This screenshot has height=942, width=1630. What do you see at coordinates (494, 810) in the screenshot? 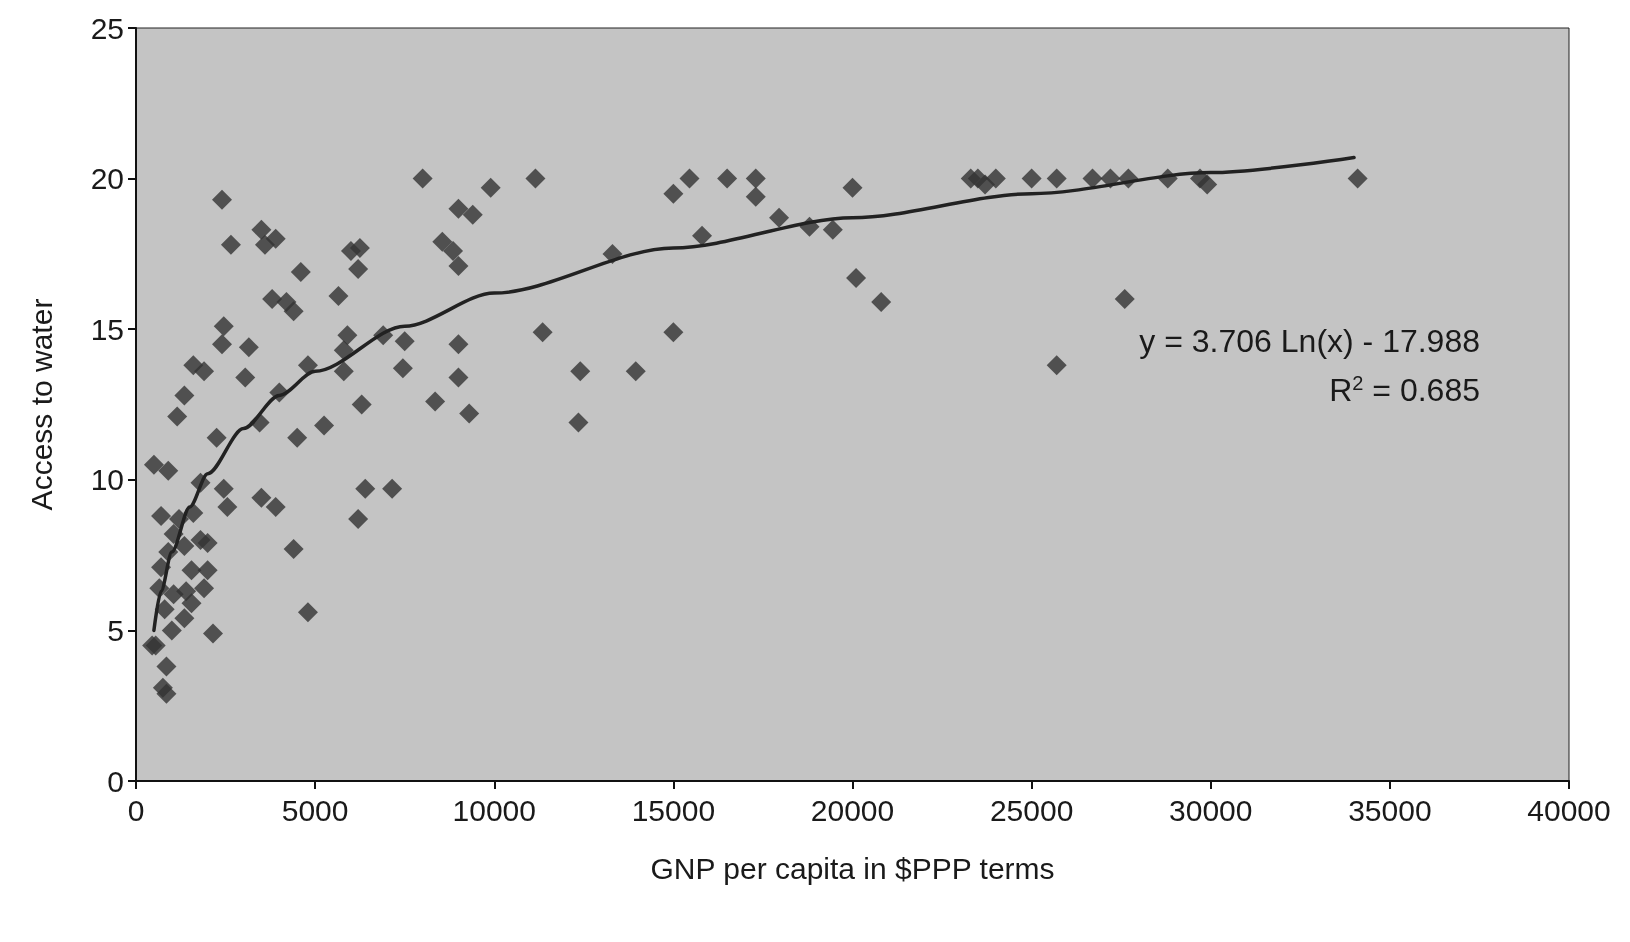
I see `x-tick-label: 10000` at bounding box center [494, 810].